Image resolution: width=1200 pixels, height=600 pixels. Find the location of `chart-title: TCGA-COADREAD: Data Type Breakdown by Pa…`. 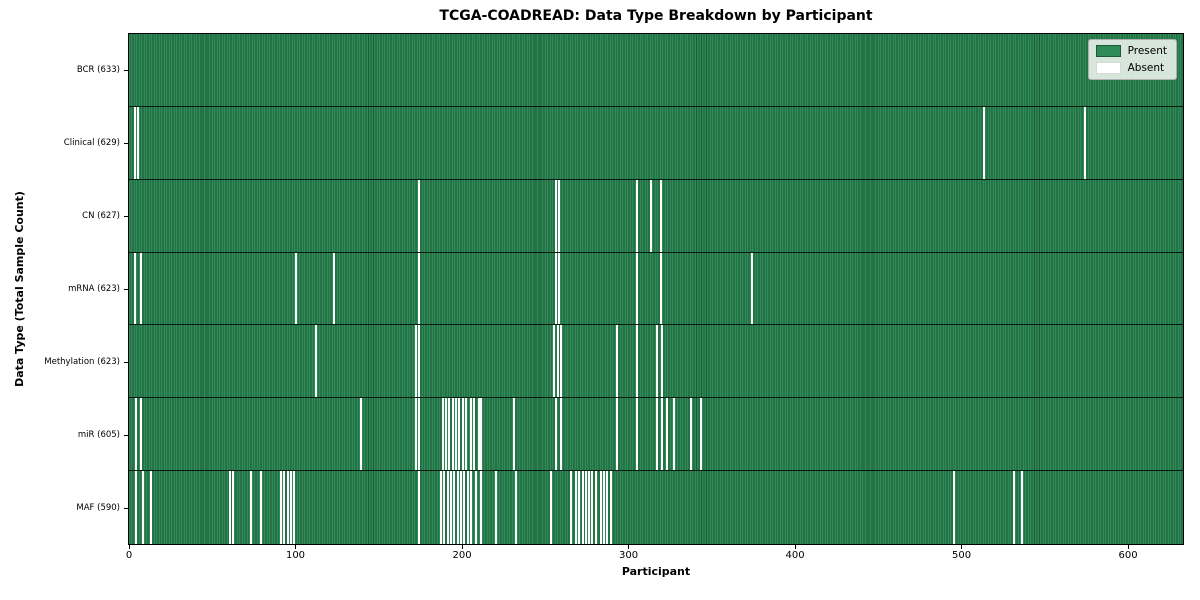

chart-title: TCGA-COADREAD: Data Type Breakdown by Pa… is located at coordinates (656, 16).